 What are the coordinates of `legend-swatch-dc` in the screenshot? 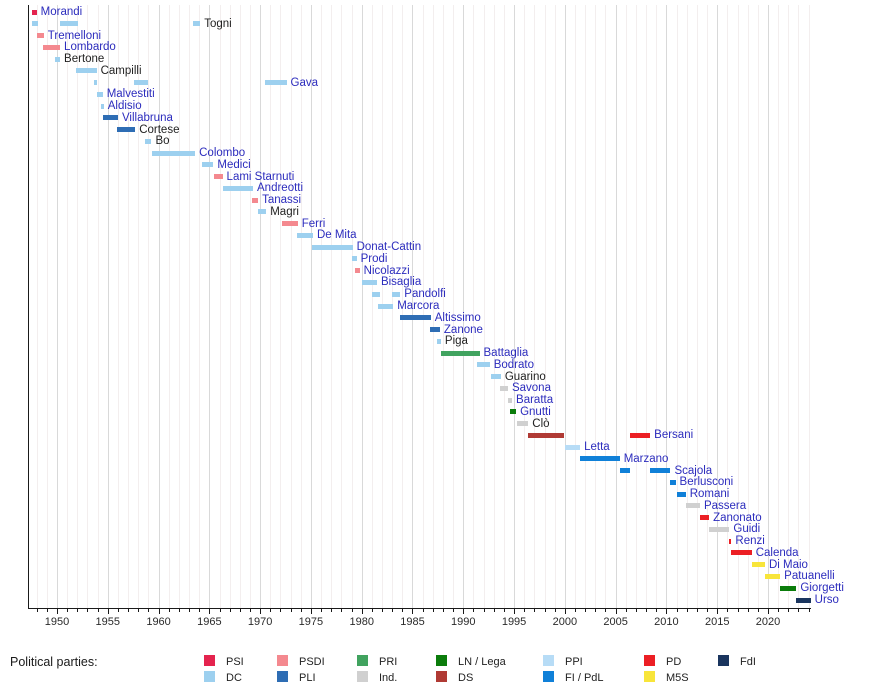 It's located at (209, 676).